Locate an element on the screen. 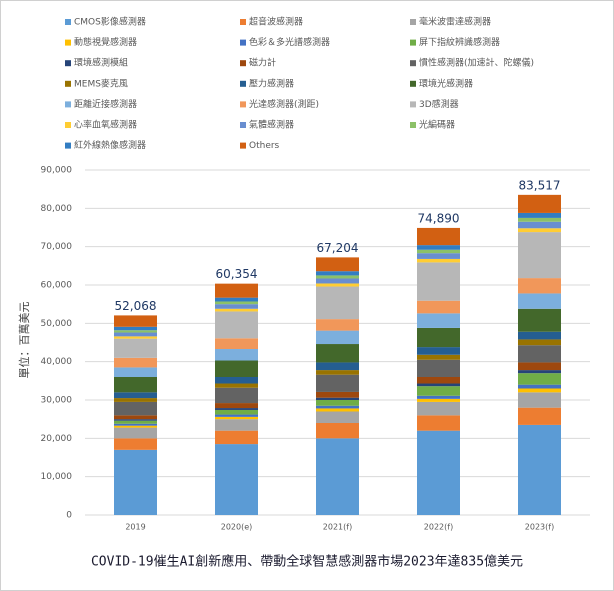 This screenshot has height=591, width=614. legend-label: 慣性感測器(加速計、陀螺儀) is located at coordinates (476, 63).